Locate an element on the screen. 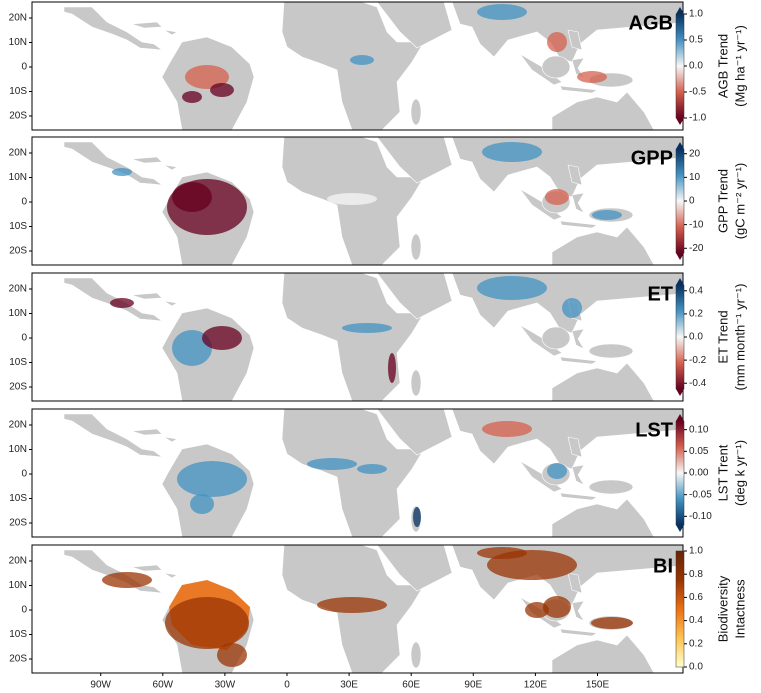 This screenshot has width=761, height=693. lon-label: 90W is located at coordinates (100, 685).